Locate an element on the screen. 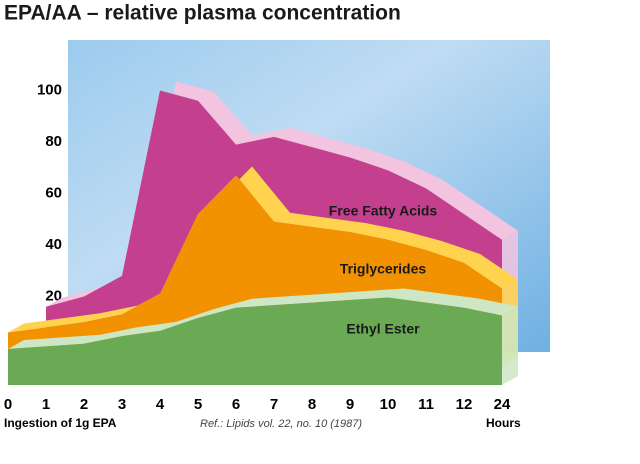 This screenshot has height=464, width=640. area-side is located at coordinates (510, 345).